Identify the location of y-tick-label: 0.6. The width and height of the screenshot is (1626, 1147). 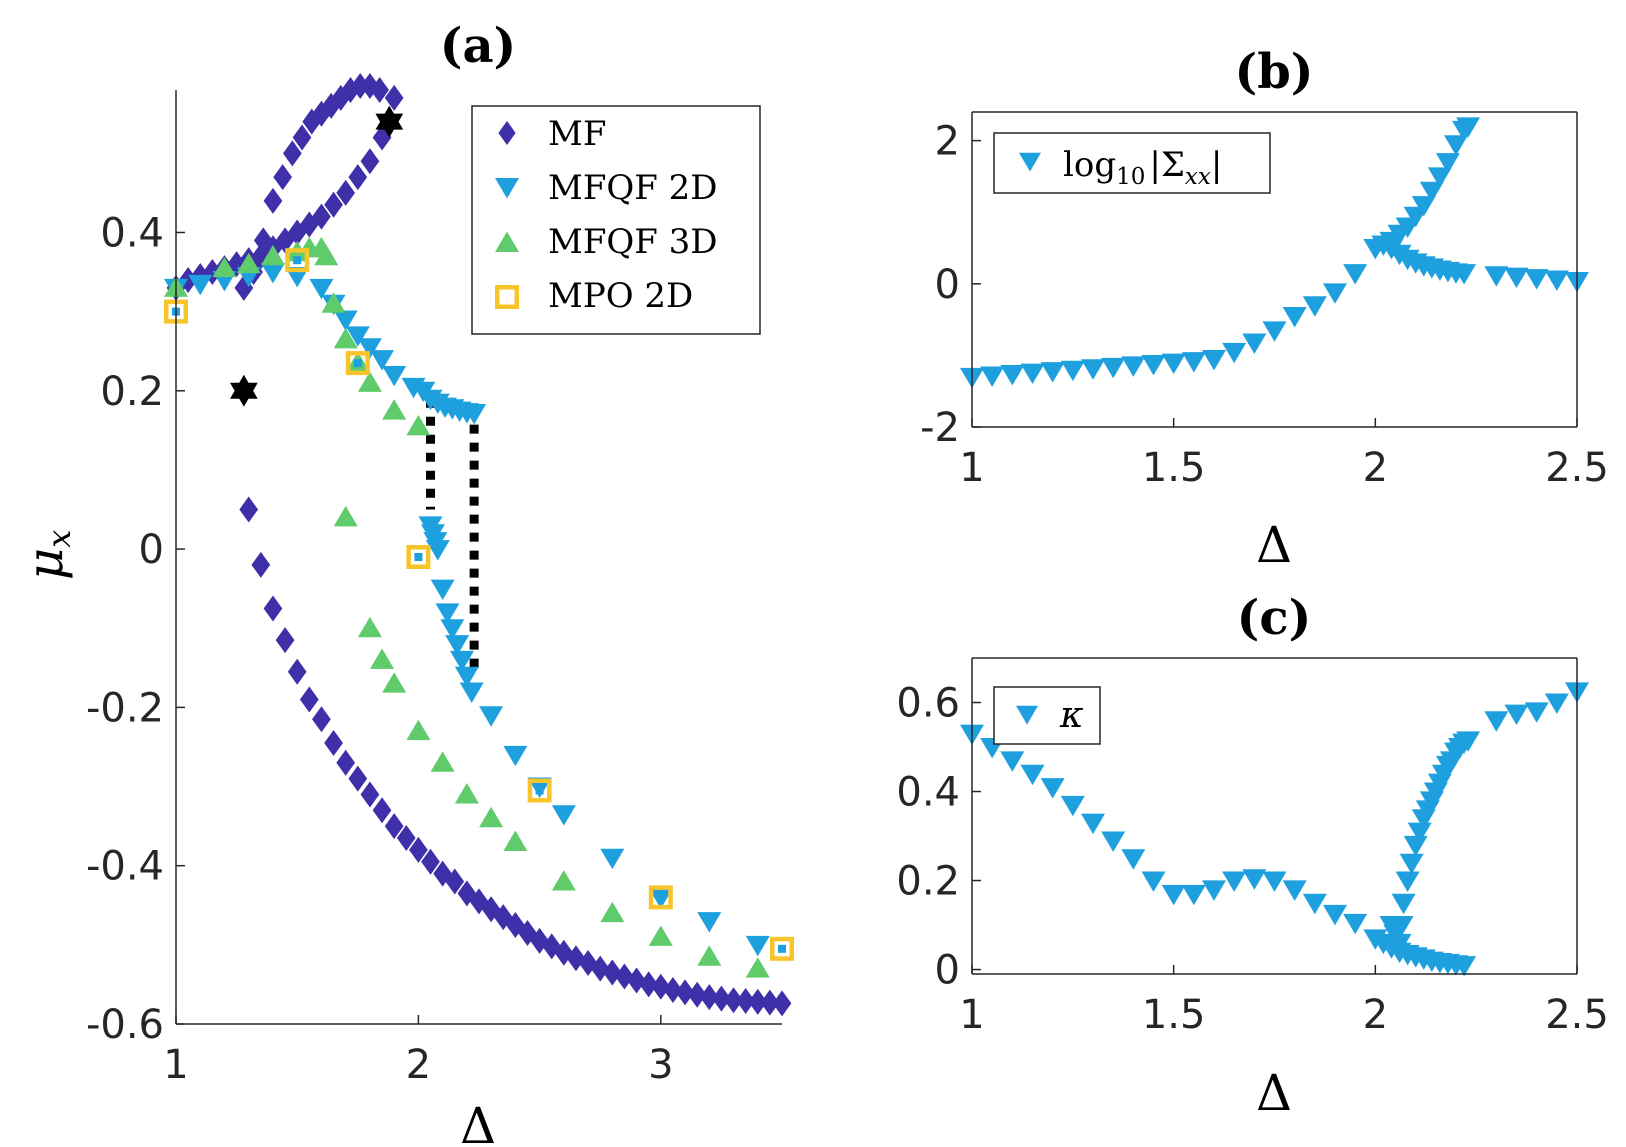
(928, 704).